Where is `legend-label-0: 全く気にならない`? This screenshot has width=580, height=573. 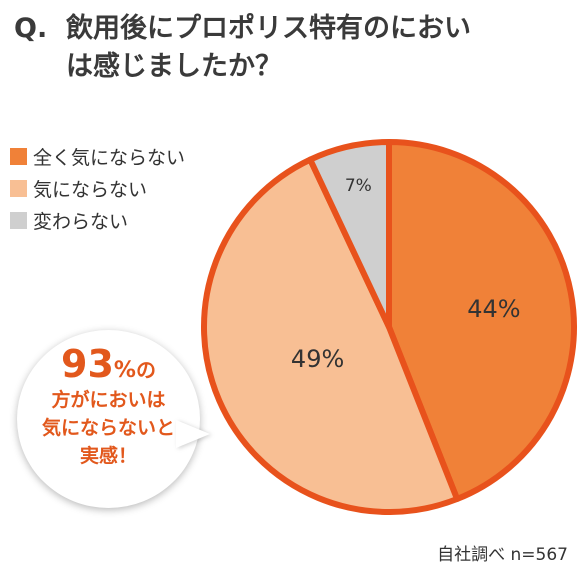 legend-label-0: 全く気にならない is located at coordinates (109, 157).